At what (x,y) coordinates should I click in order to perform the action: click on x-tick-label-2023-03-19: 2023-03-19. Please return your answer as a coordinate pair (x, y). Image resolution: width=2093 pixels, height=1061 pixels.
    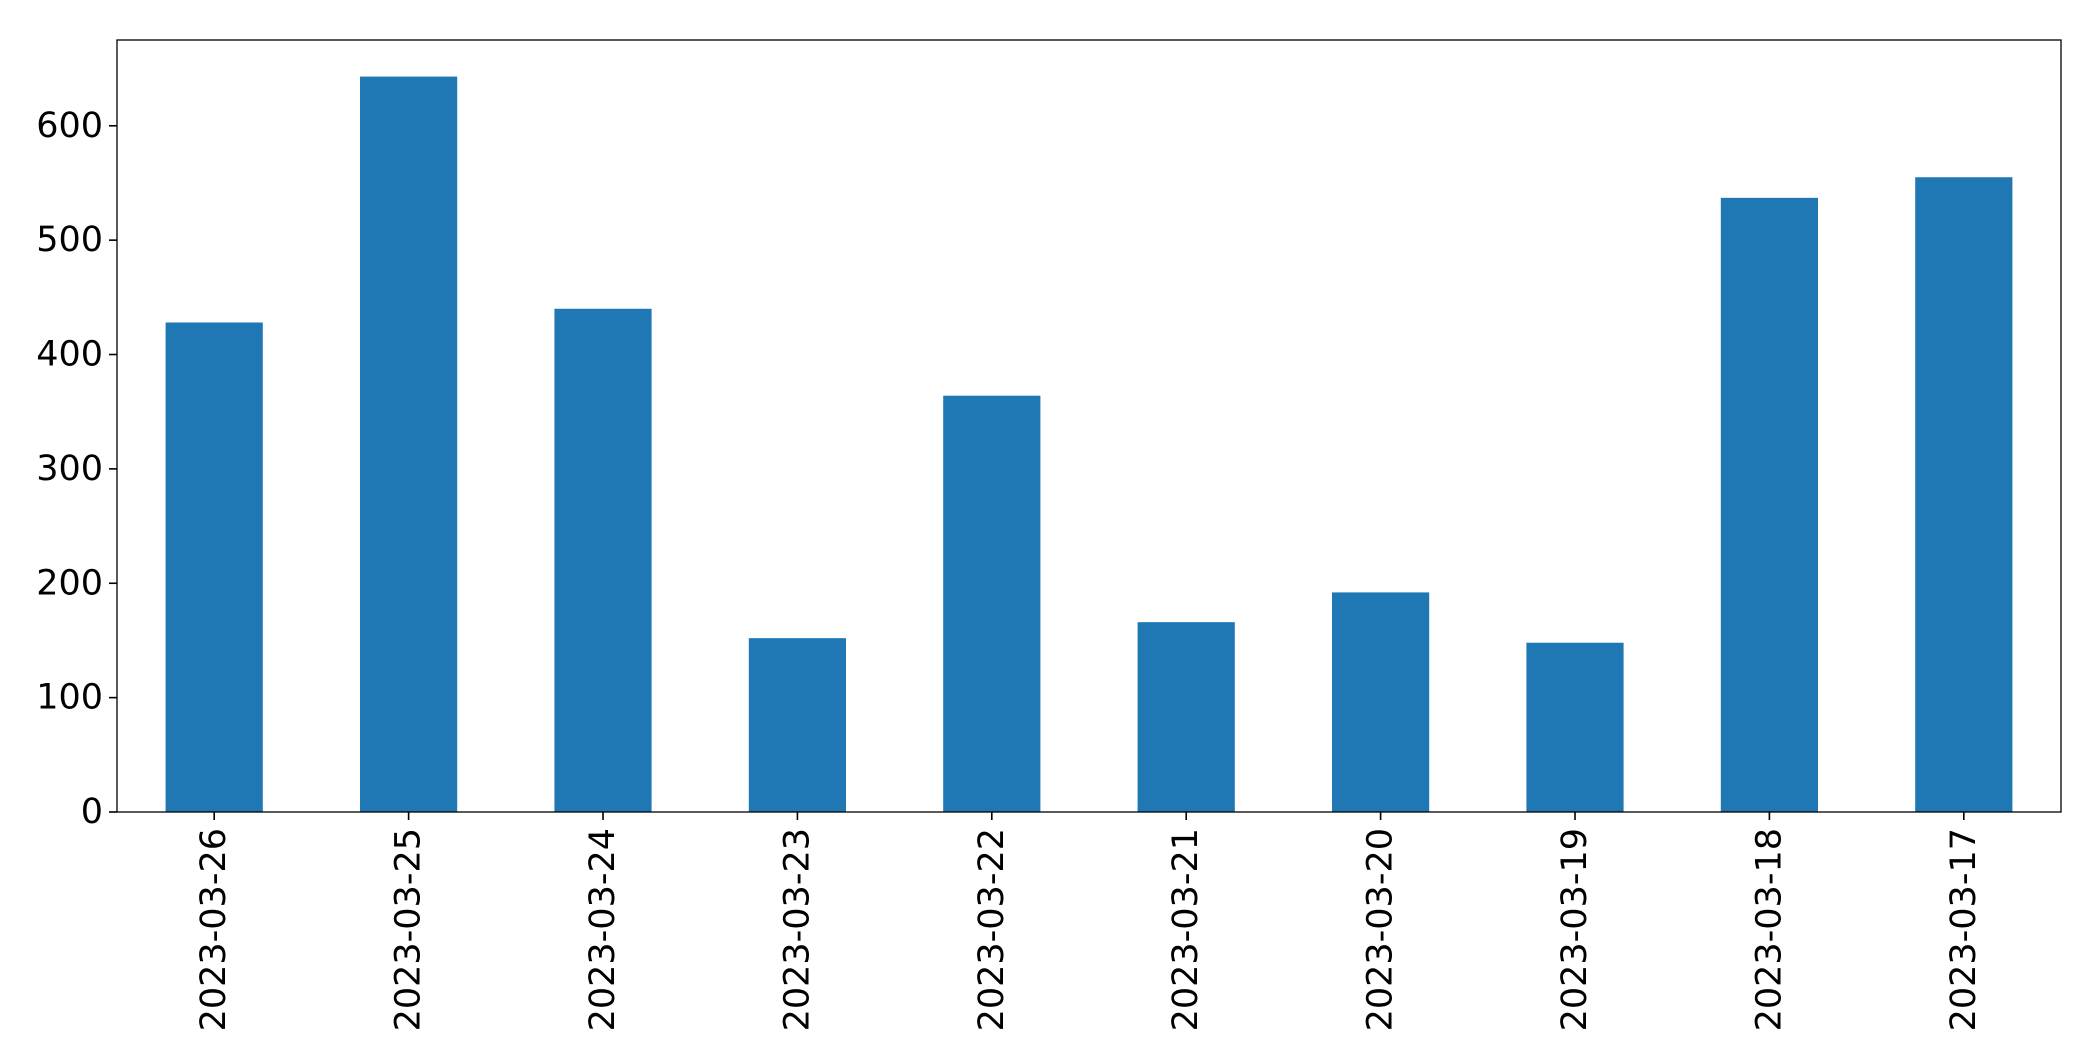
    Looking at the image, I should click on (1575, 929).